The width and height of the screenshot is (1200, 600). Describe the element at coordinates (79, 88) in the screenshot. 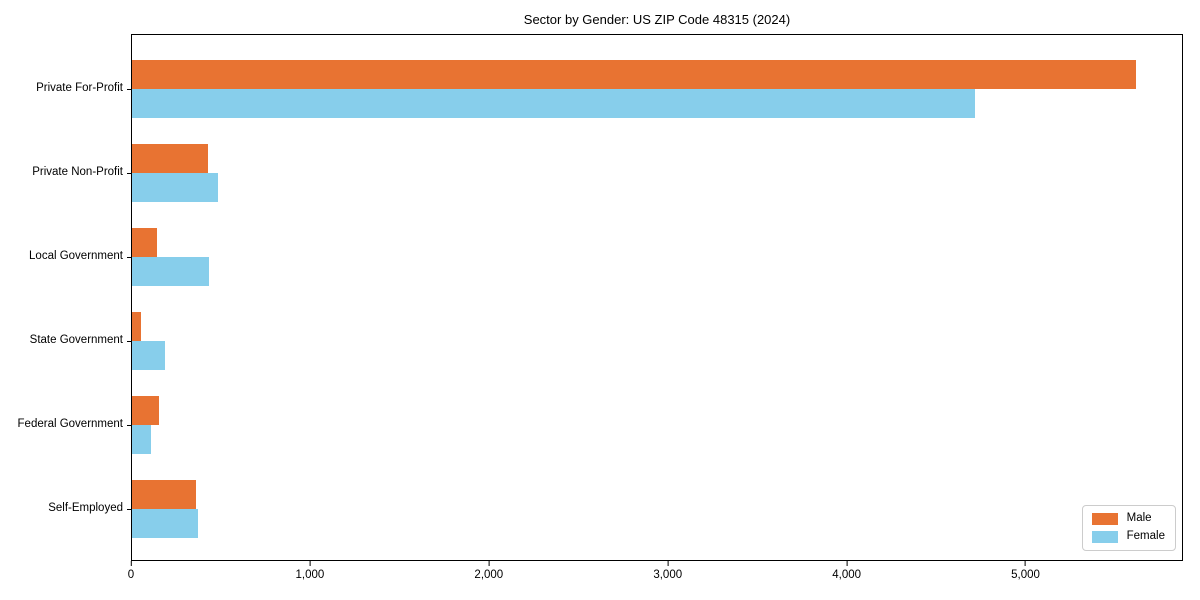

I see `y-tick-label: Private For-Profit` at that location.